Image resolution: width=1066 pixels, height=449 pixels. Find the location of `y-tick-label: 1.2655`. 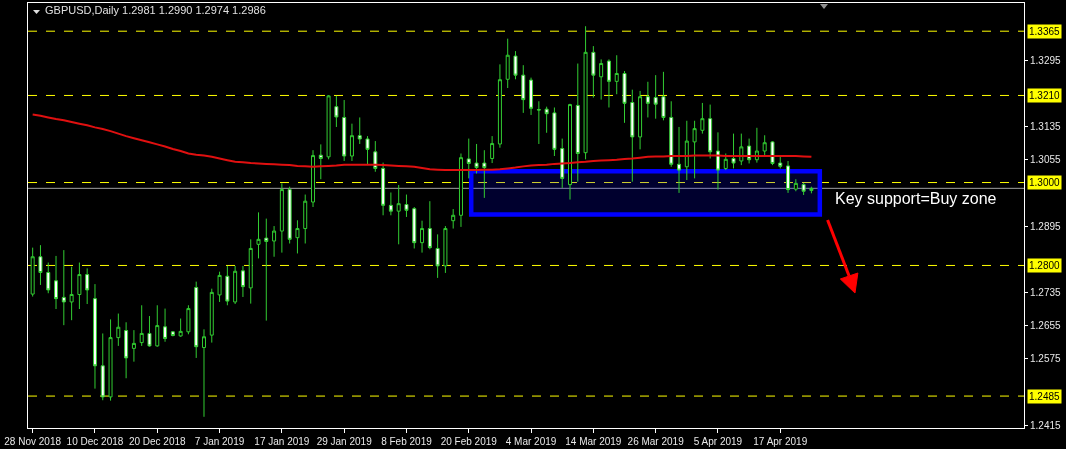

y-tick-label: 1.2655 is located at coordinates (1046, 326).